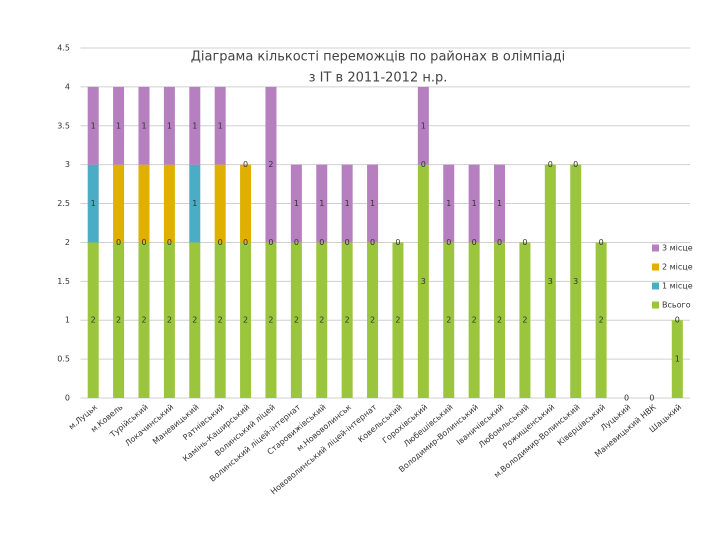 This screenshot has height=540, width=720. Describe the element at coordinates (67, 320) in the screenshot. I see `y-tick-label: 1` at that location.